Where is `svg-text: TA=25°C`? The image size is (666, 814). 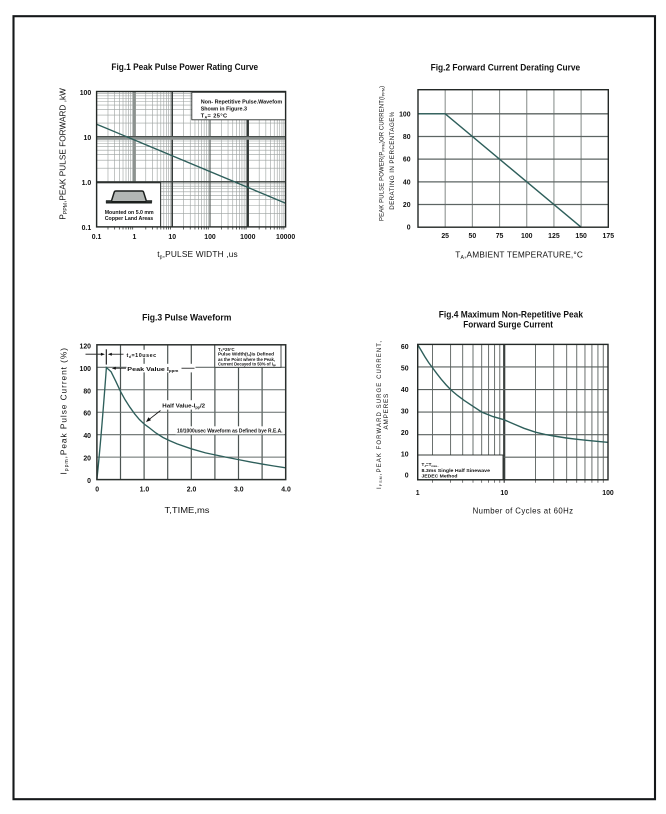
svg-text: TA=25°C is located at coordinates (226, 350).